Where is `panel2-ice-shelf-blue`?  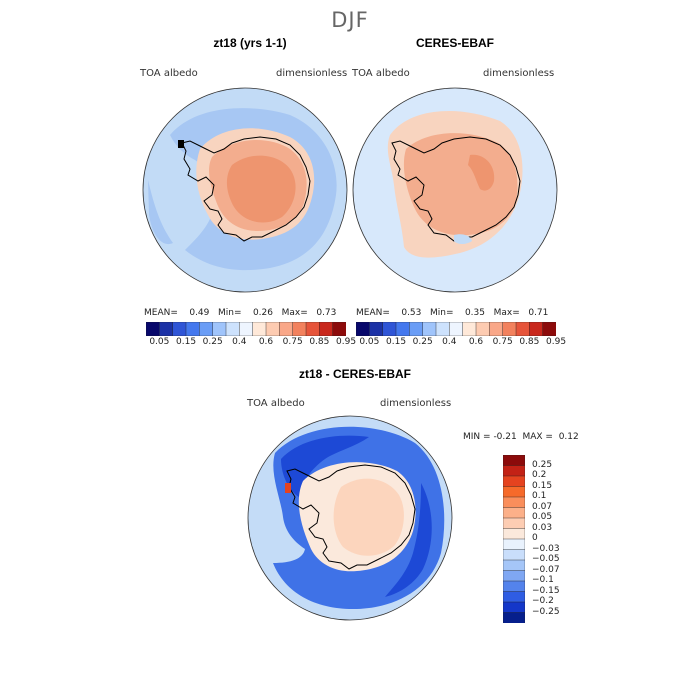 panel2-ice-shelf-blue is located at coordinates (463, 239).